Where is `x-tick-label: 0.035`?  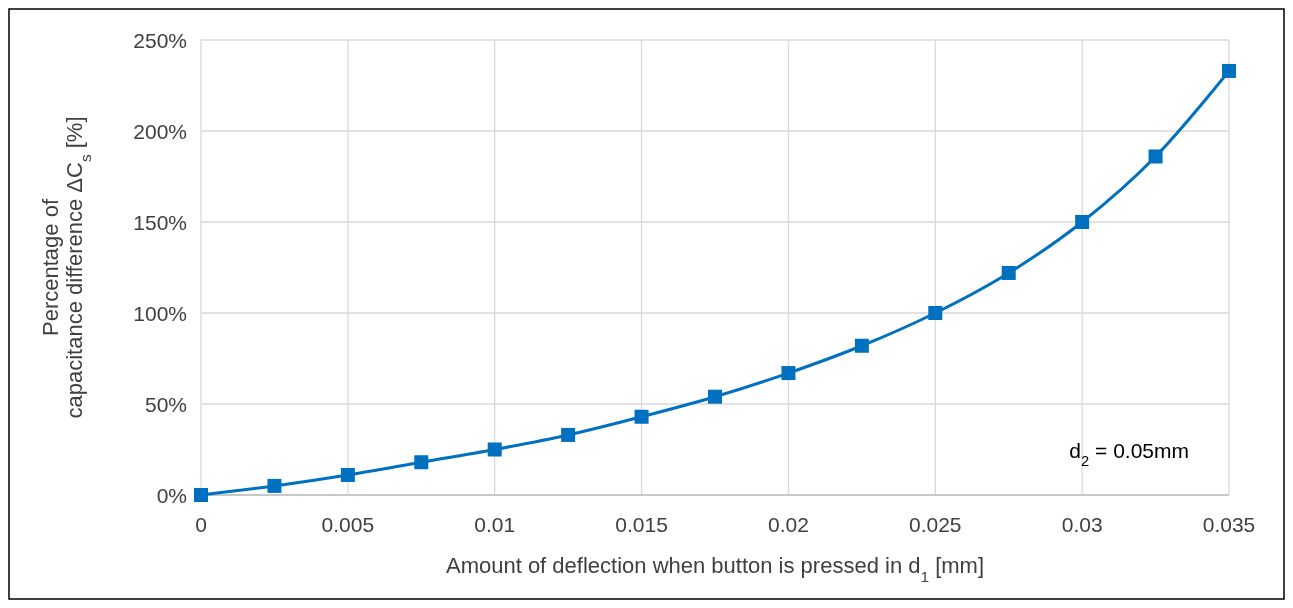
x-tick-label: 0.035 is located at coordinates (1229, 524).